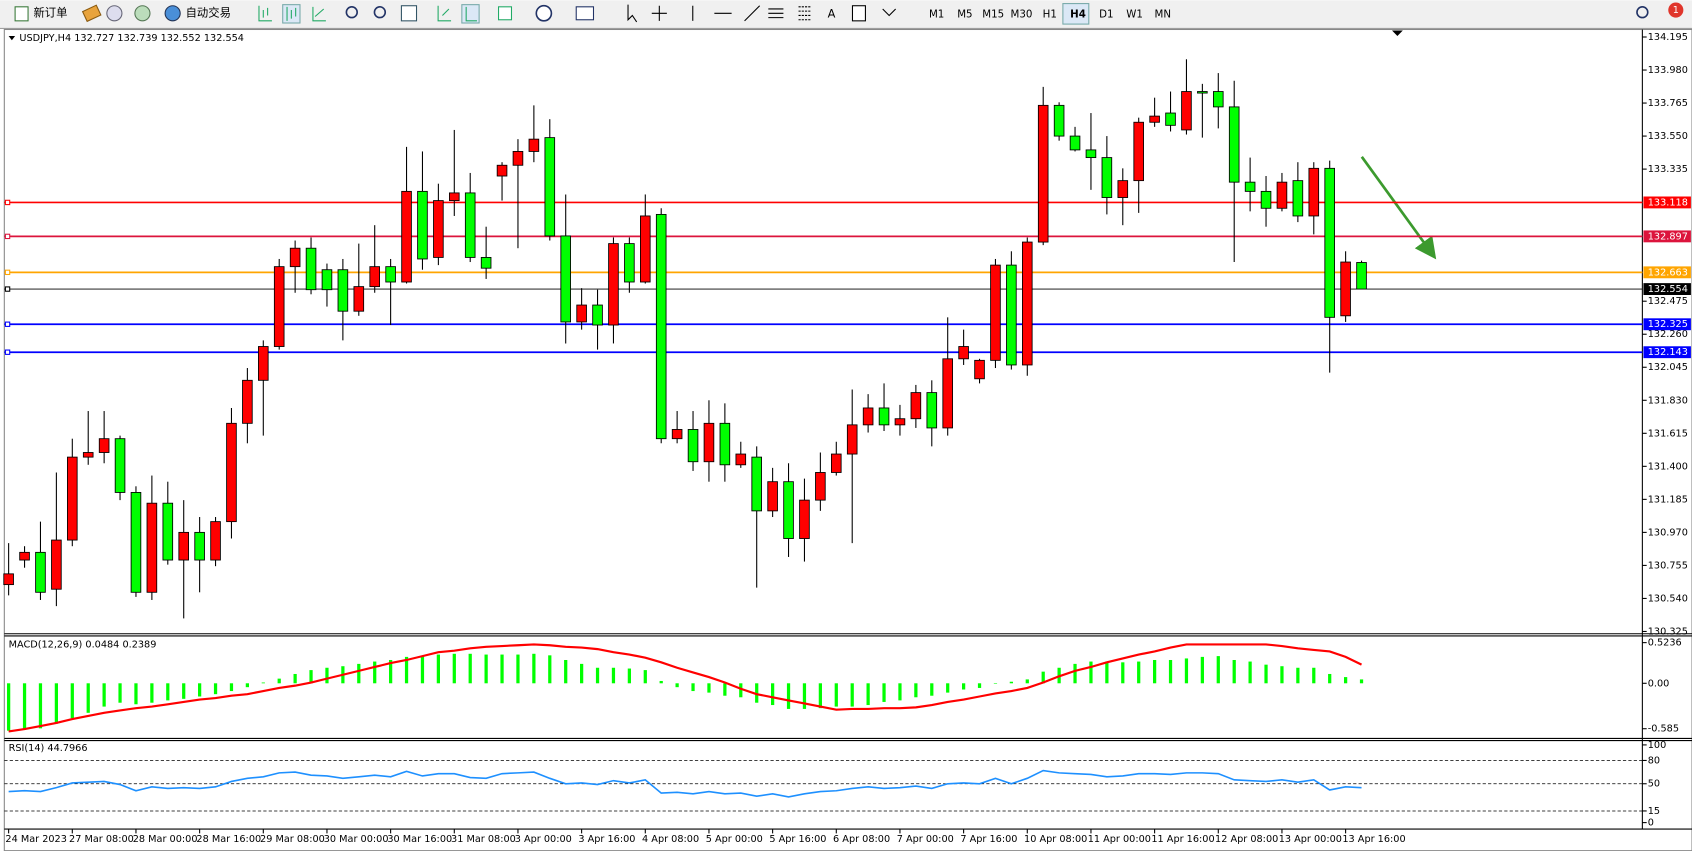  I want to click on timeframe-button: M5, so click(964, 14).